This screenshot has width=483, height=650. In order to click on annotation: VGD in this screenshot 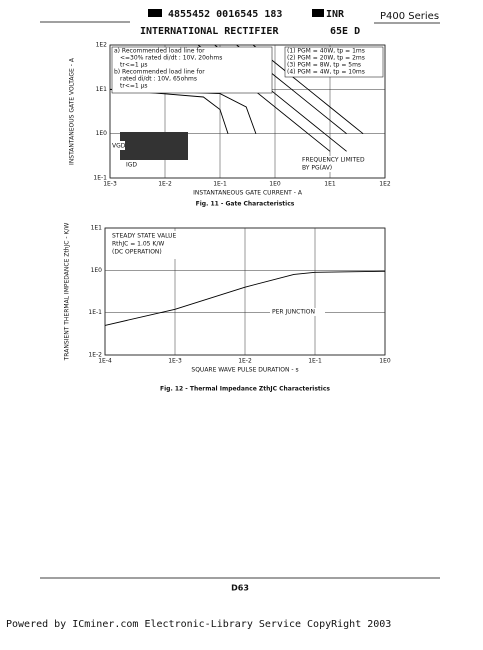, I will do `click(119, 146)`.